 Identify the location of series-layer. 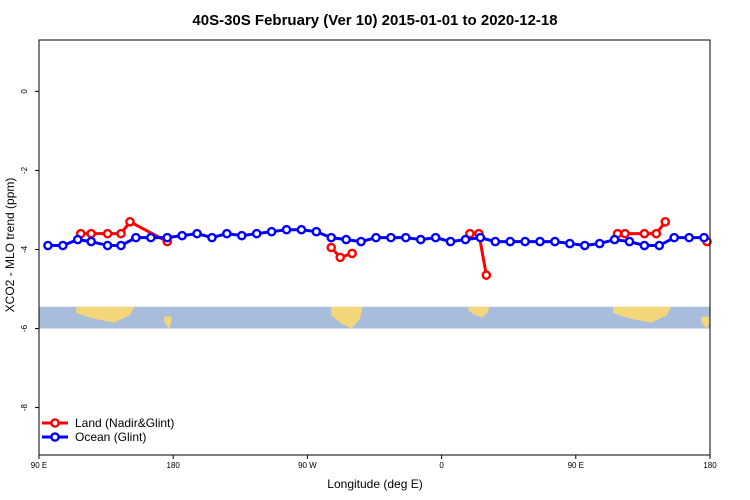
(377, 248).